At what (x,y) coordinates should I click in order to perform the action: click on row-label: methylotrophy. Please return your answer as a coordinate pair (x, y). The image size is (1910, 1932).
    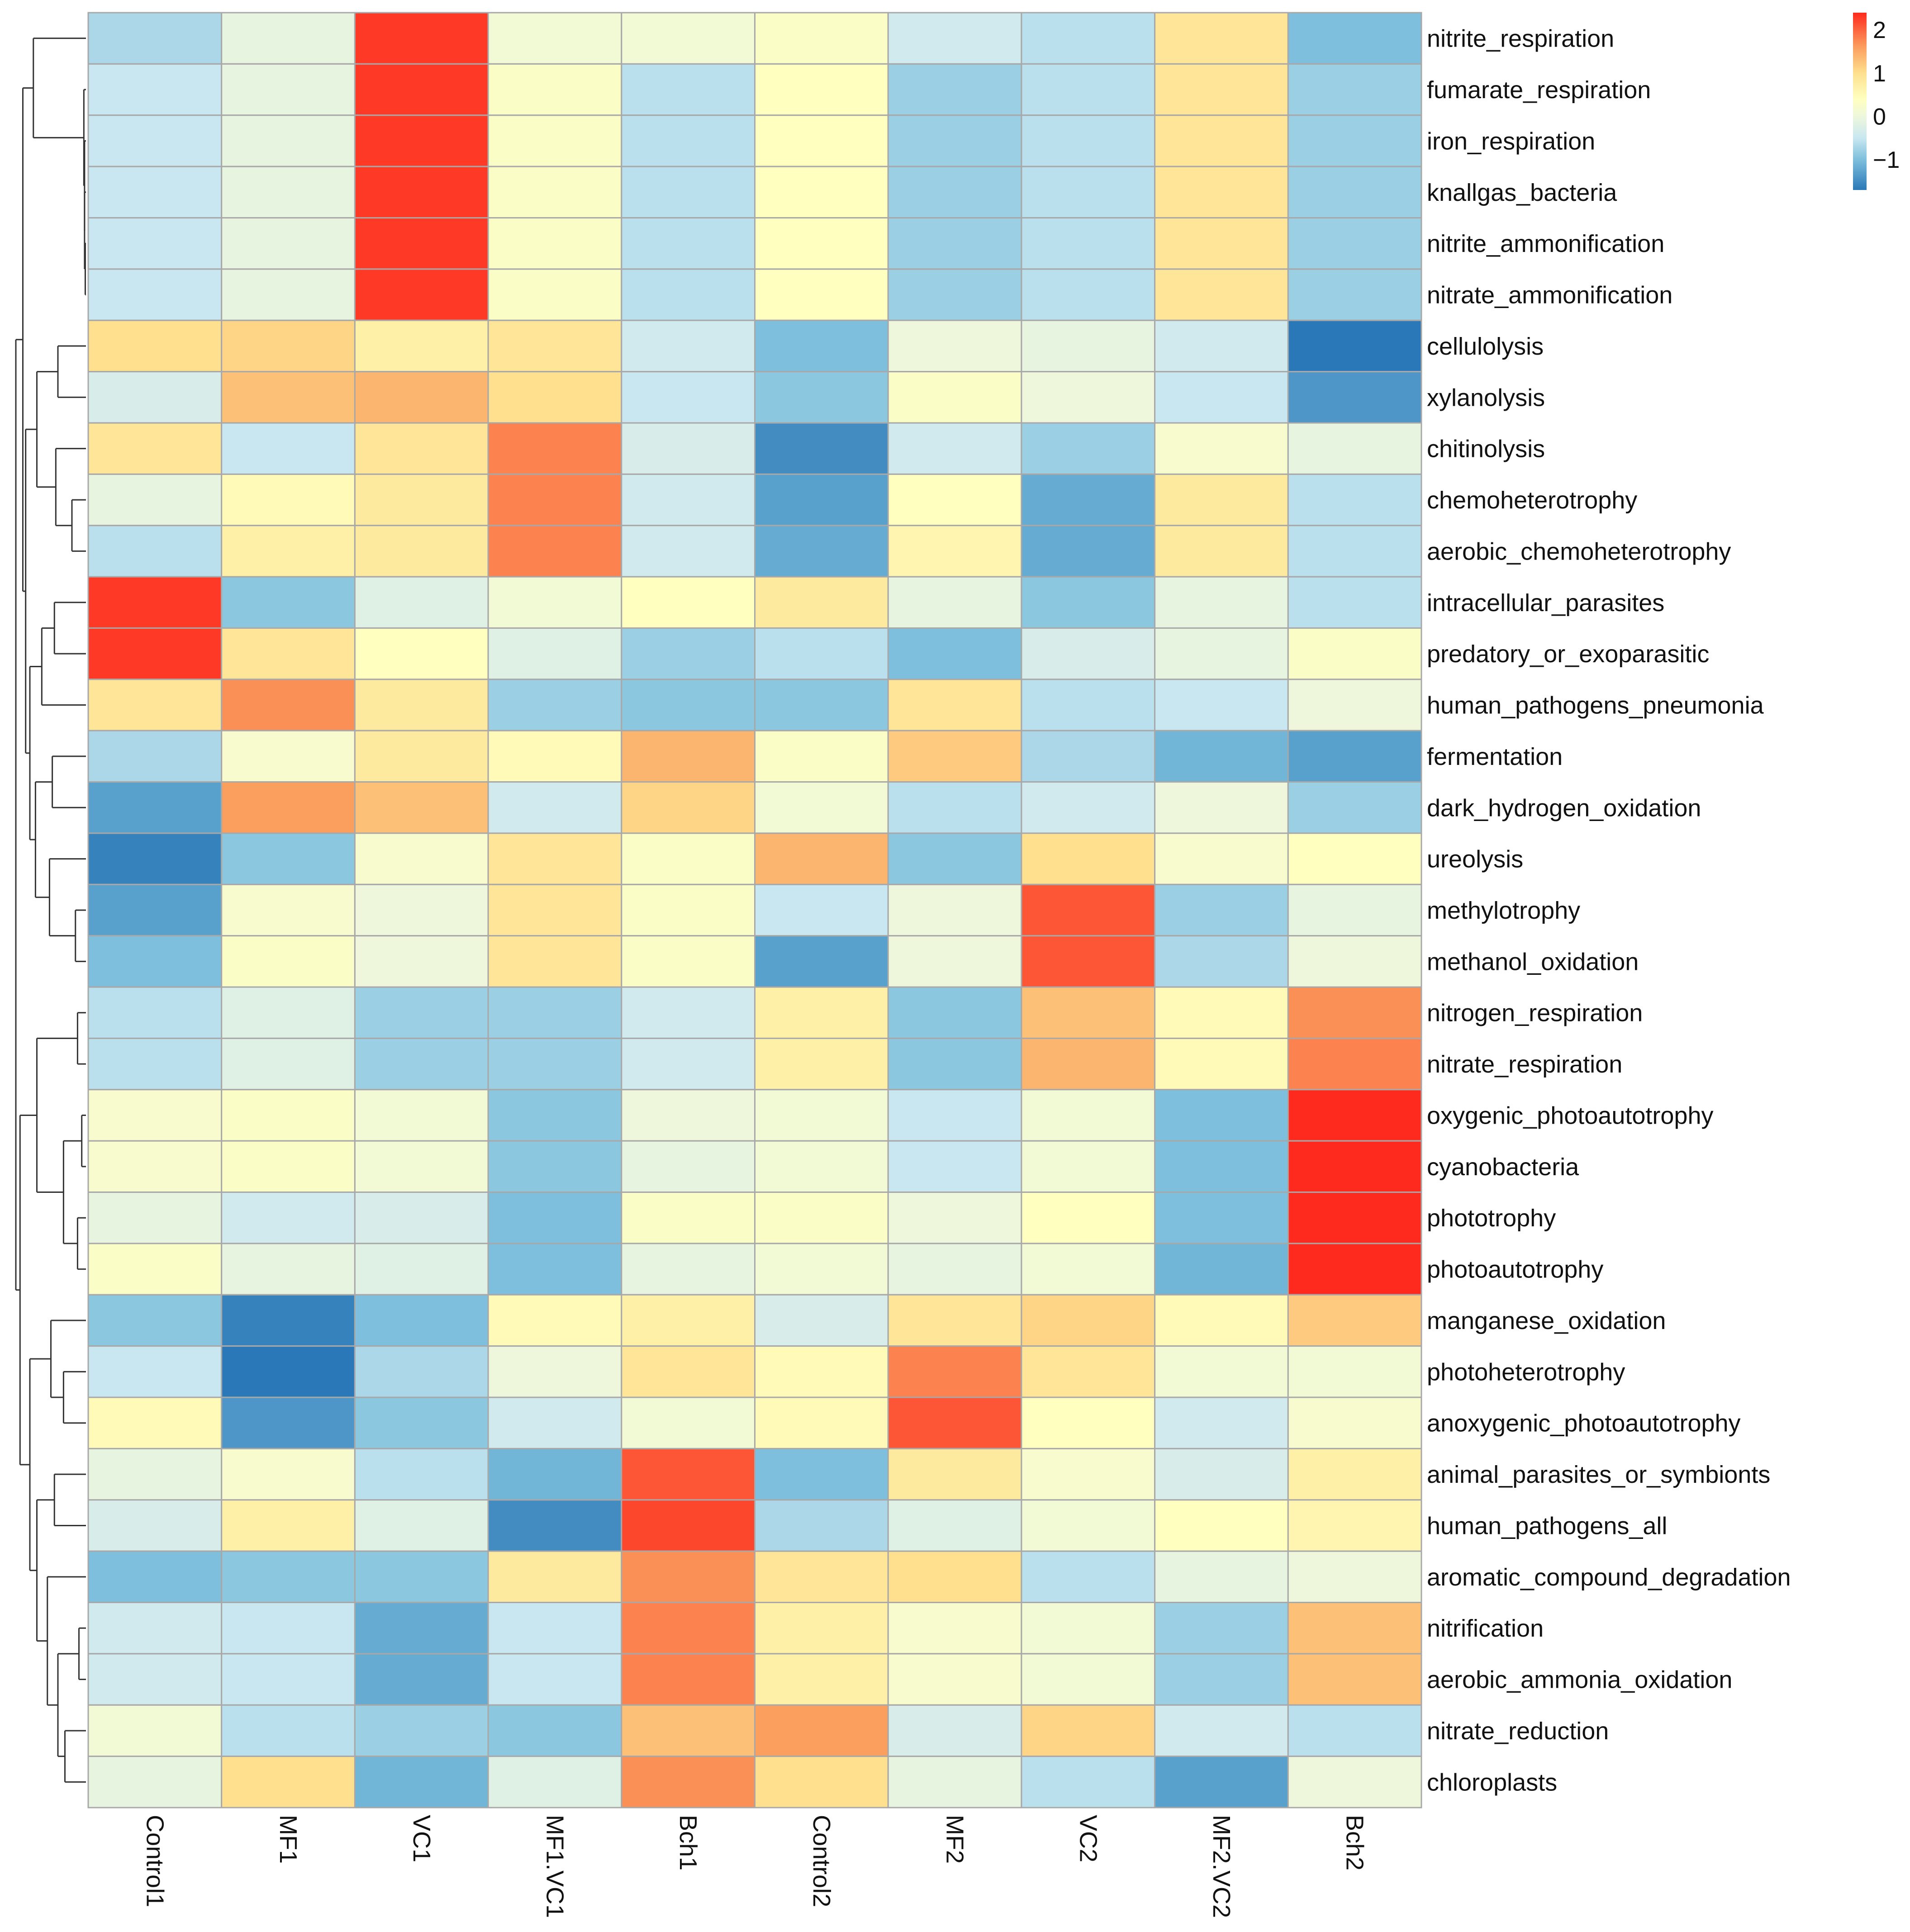
    Looking at the image, I should click on (1504, 910).